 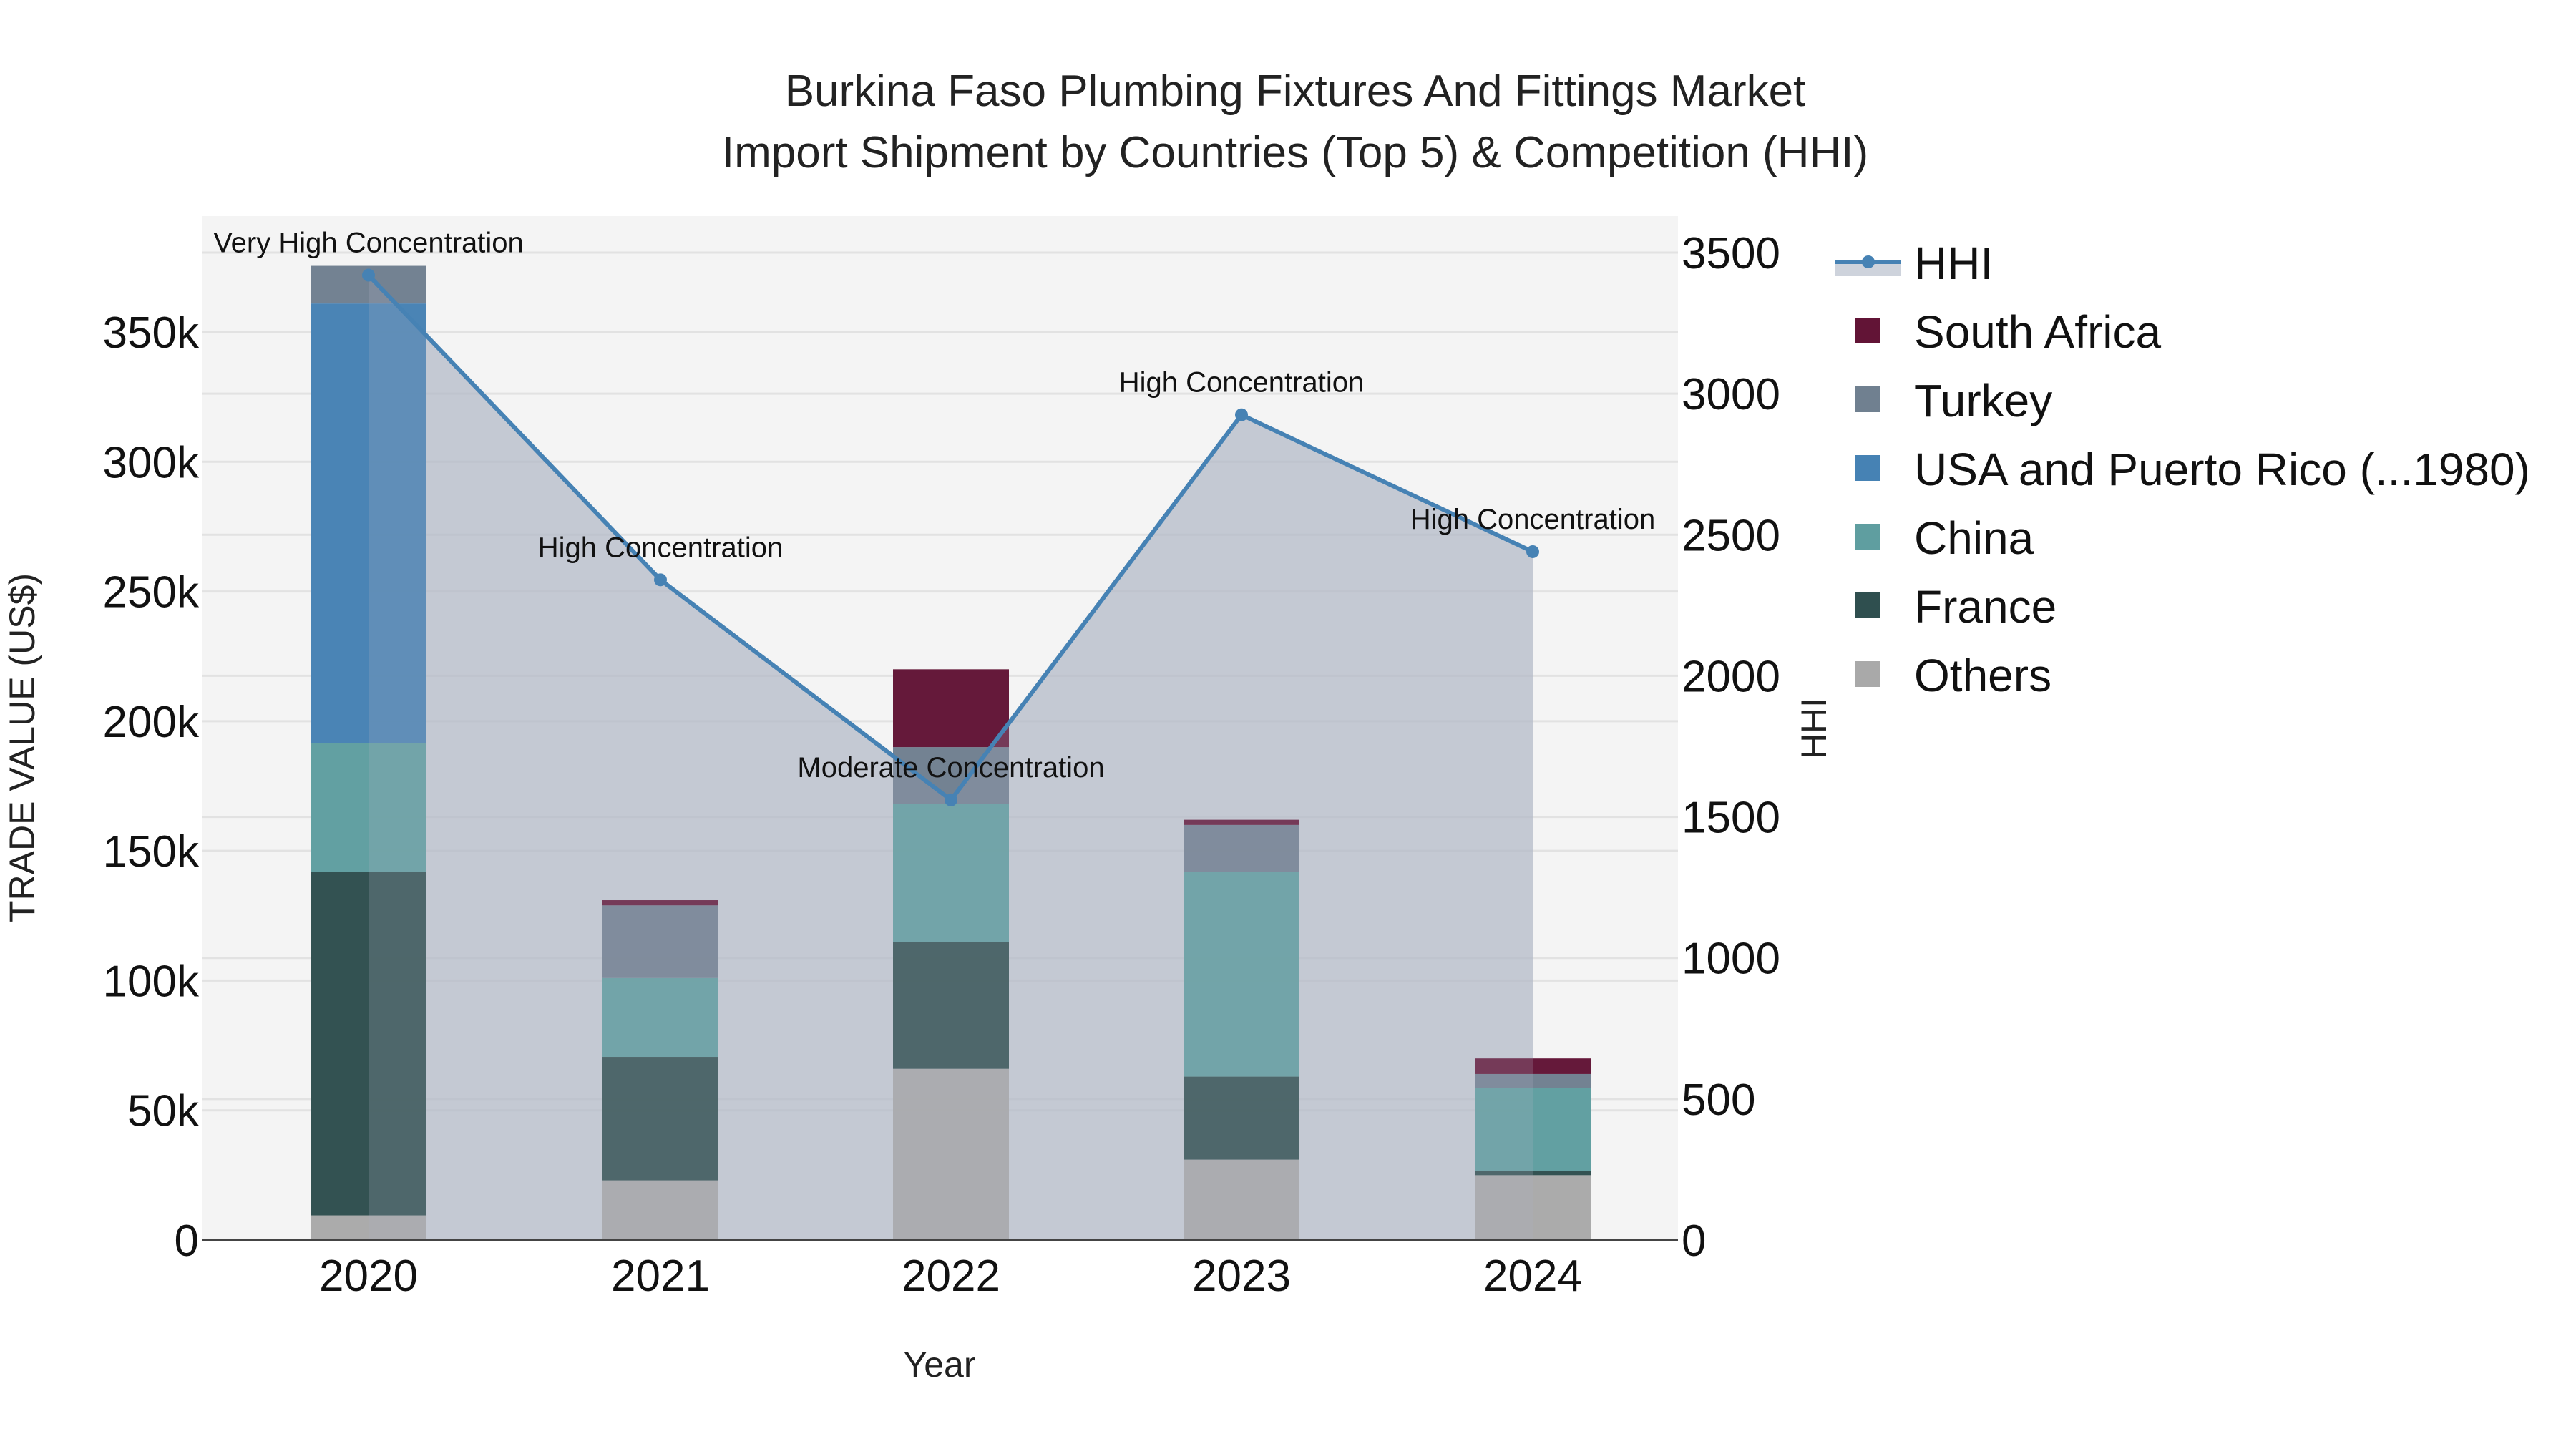 I want to click on x-tick-label: 2024, so click(x=1532, y=1276).